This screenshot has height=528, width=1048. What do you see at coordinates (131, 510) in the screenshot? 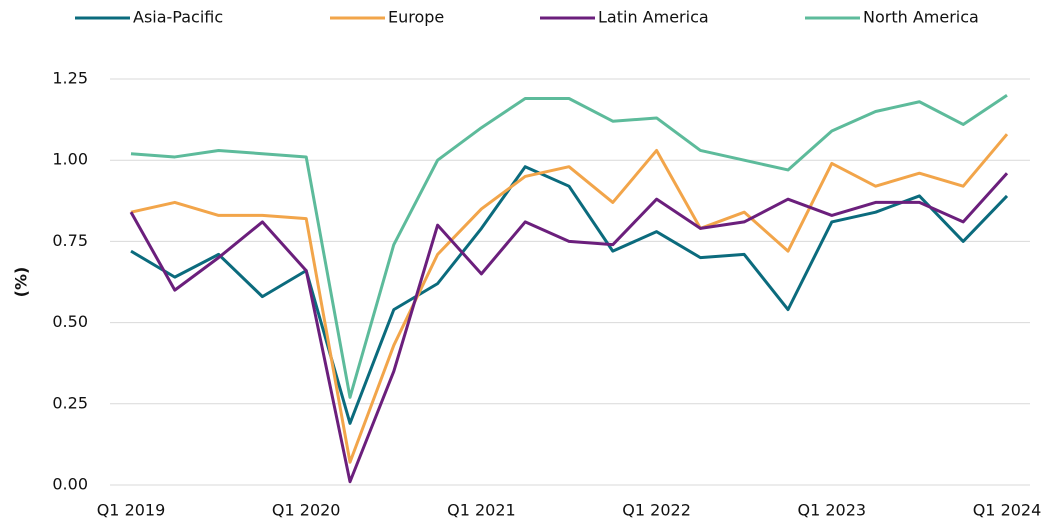
I see `x-tick-label: Q1 2019` at bounding box center [131, 510].